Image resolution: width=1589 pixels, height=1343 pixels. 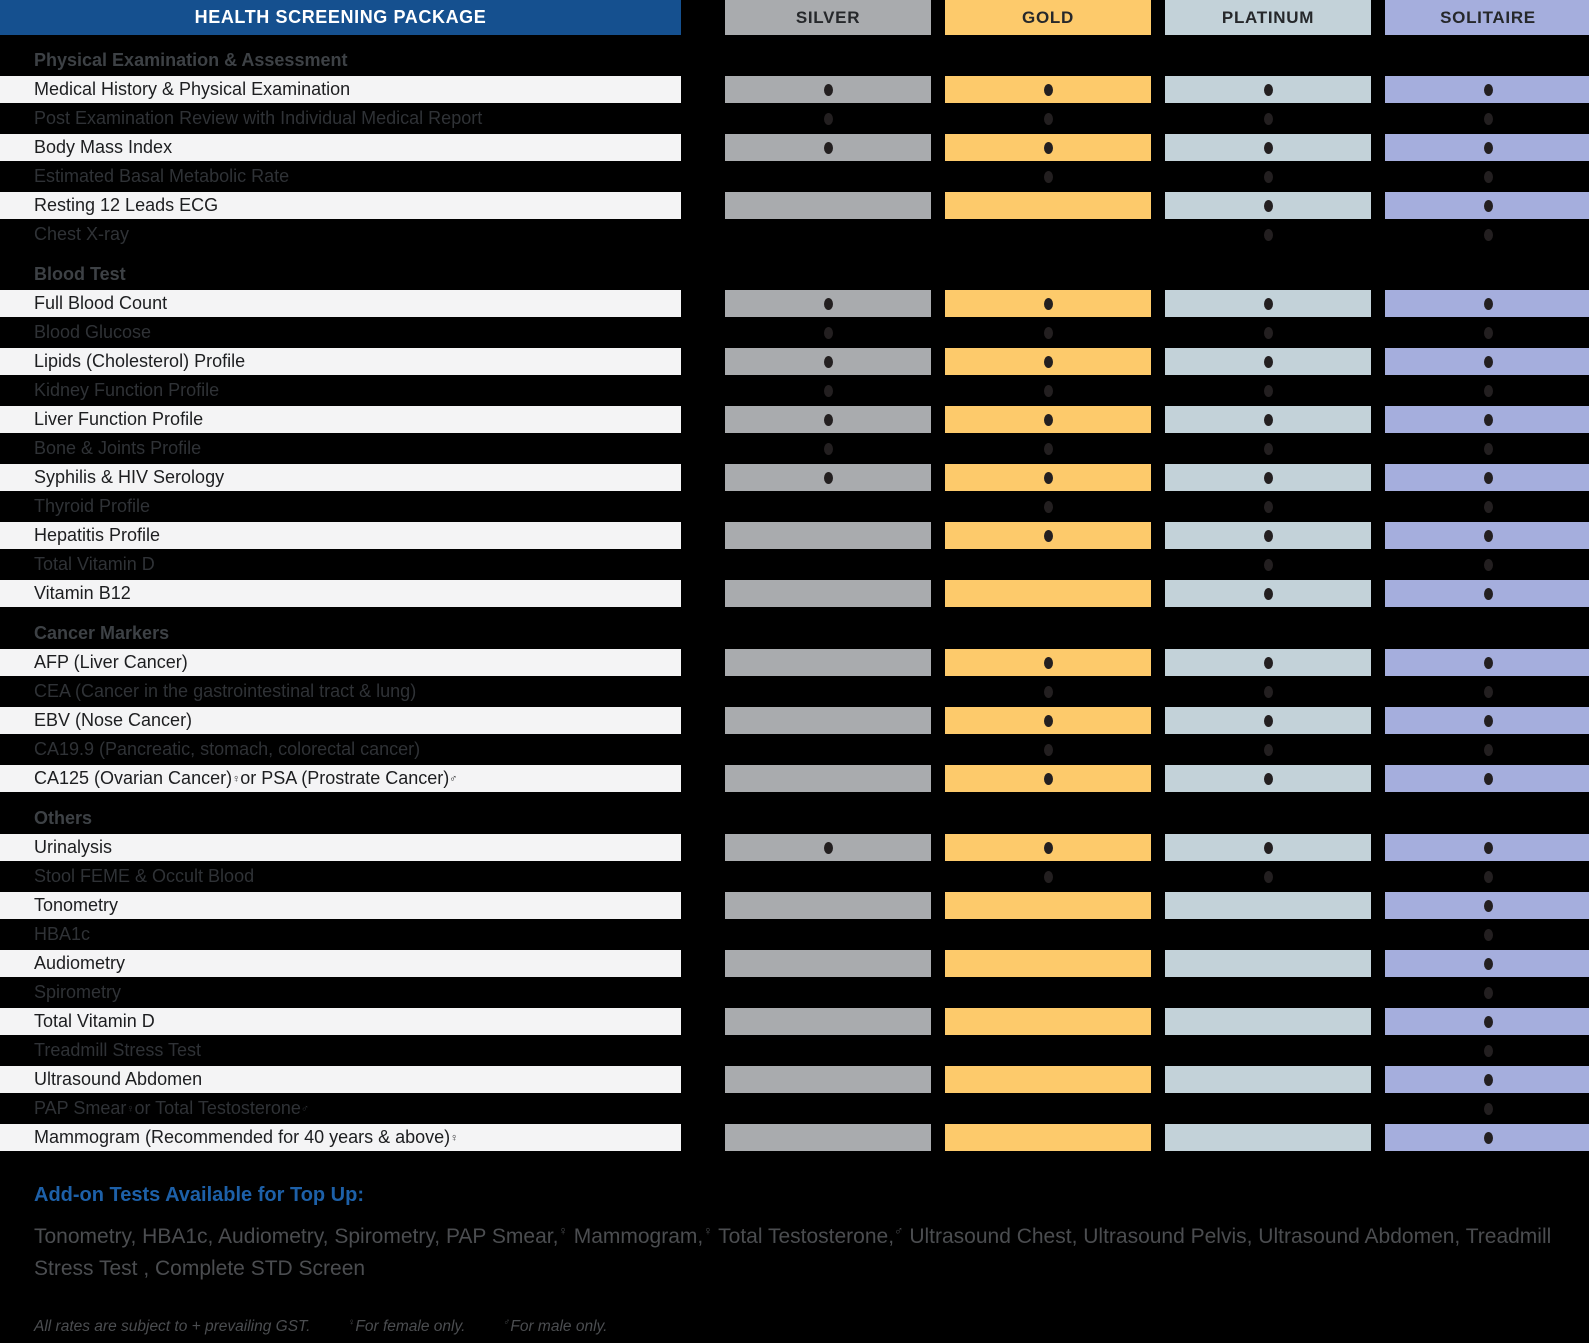 I want to click on table-row: Resting 12 Leads ECG, so click(x=794, y=205).